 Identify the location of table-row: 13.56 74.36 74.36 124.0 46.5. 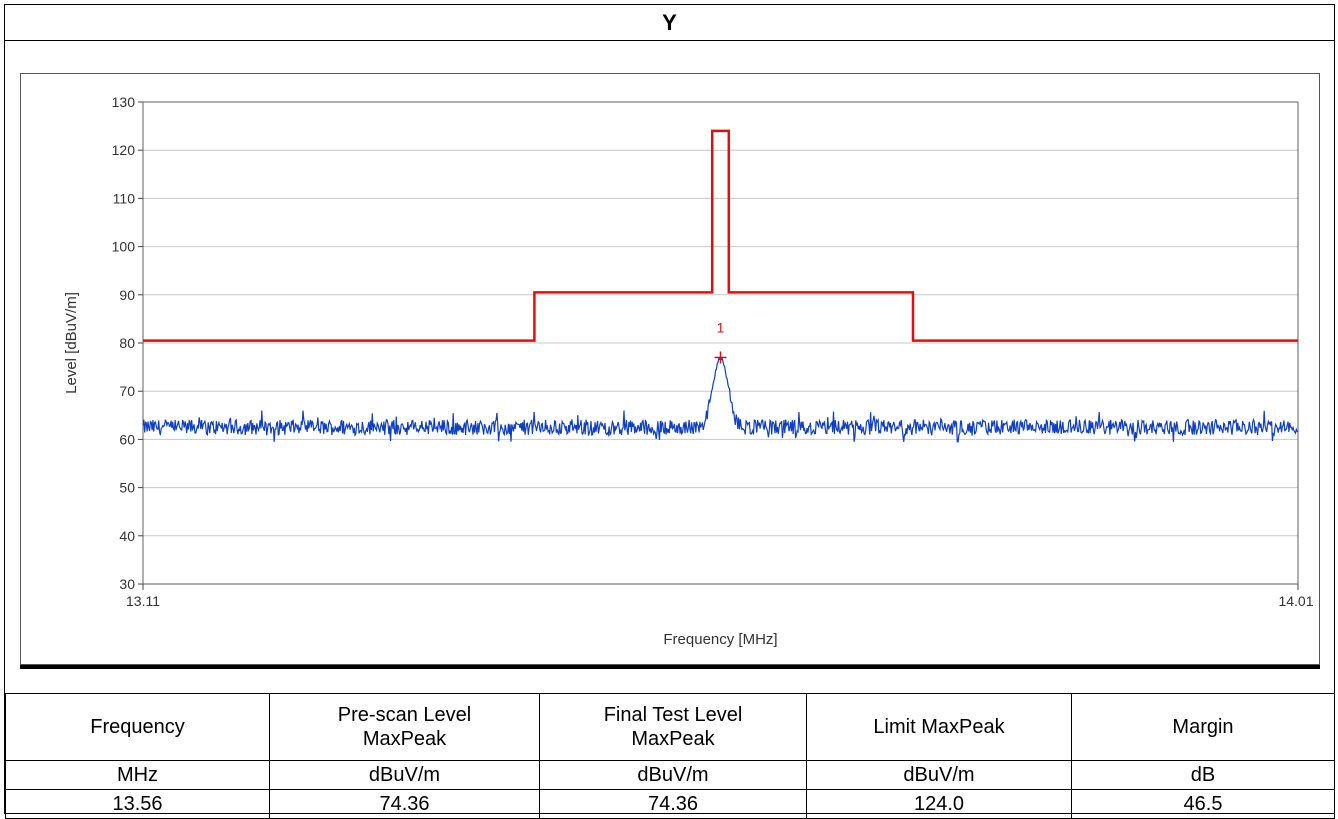
(670, 804).